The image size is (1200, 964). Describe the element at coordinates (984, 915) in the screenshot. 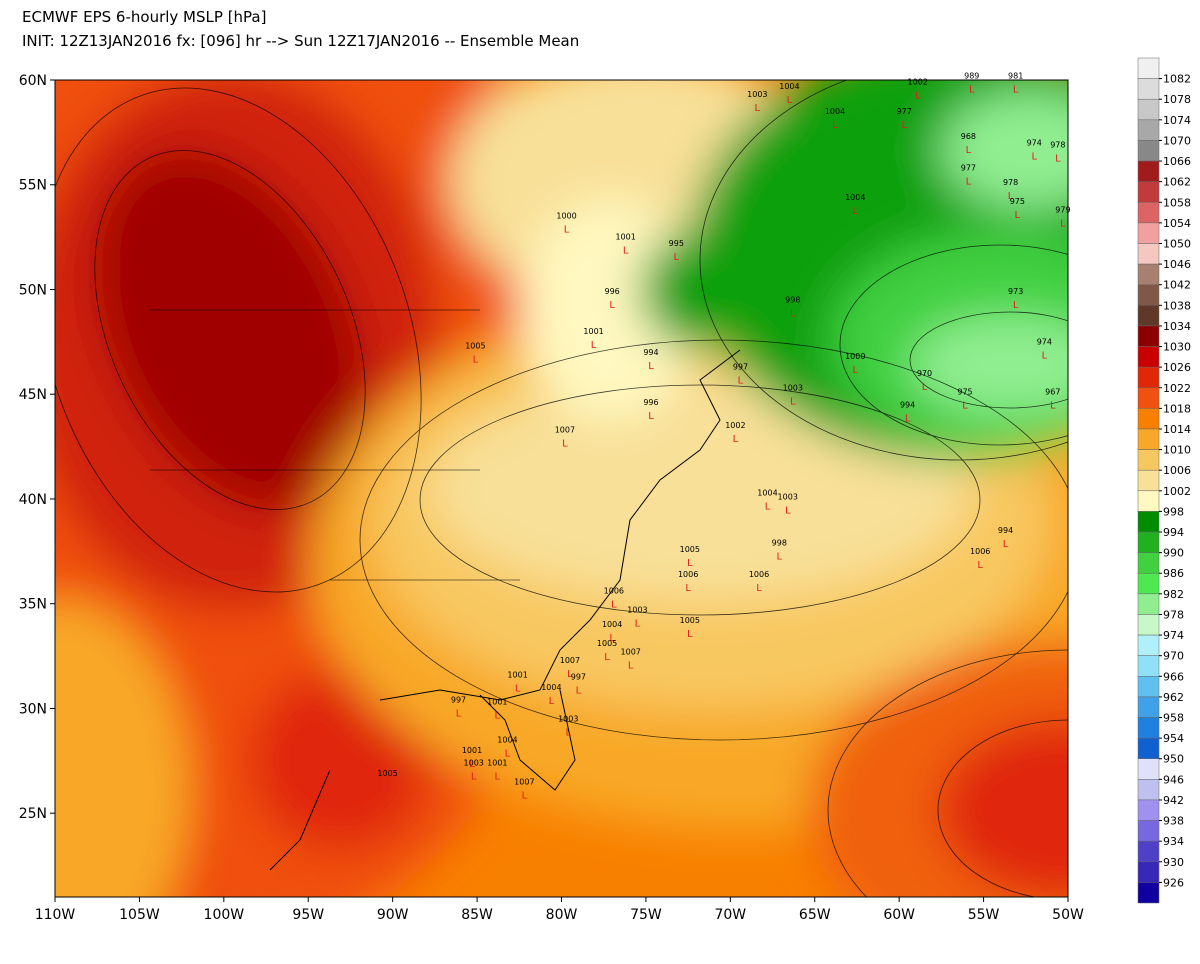

I see `x-tick-label: 55W` at that location.